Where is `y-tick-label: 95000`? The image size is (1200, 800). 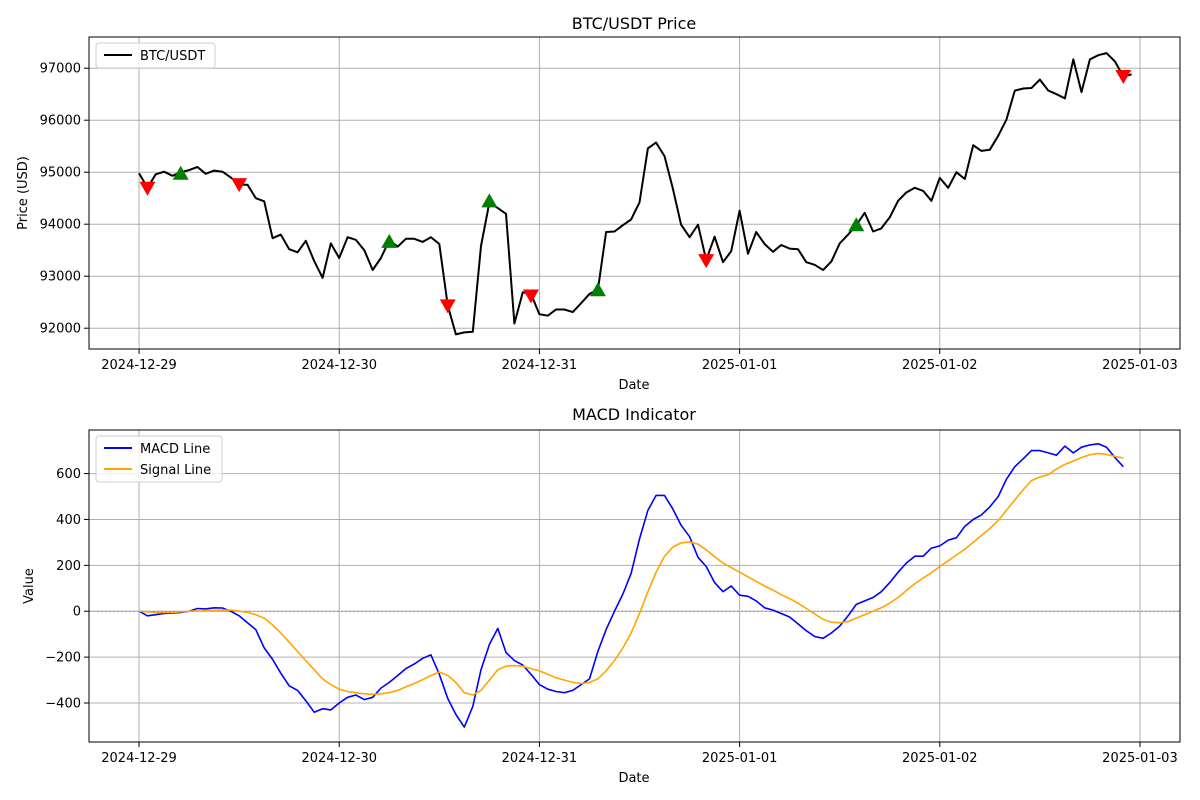 y-tick-label: 95000 is located at coordinates (60, 173).